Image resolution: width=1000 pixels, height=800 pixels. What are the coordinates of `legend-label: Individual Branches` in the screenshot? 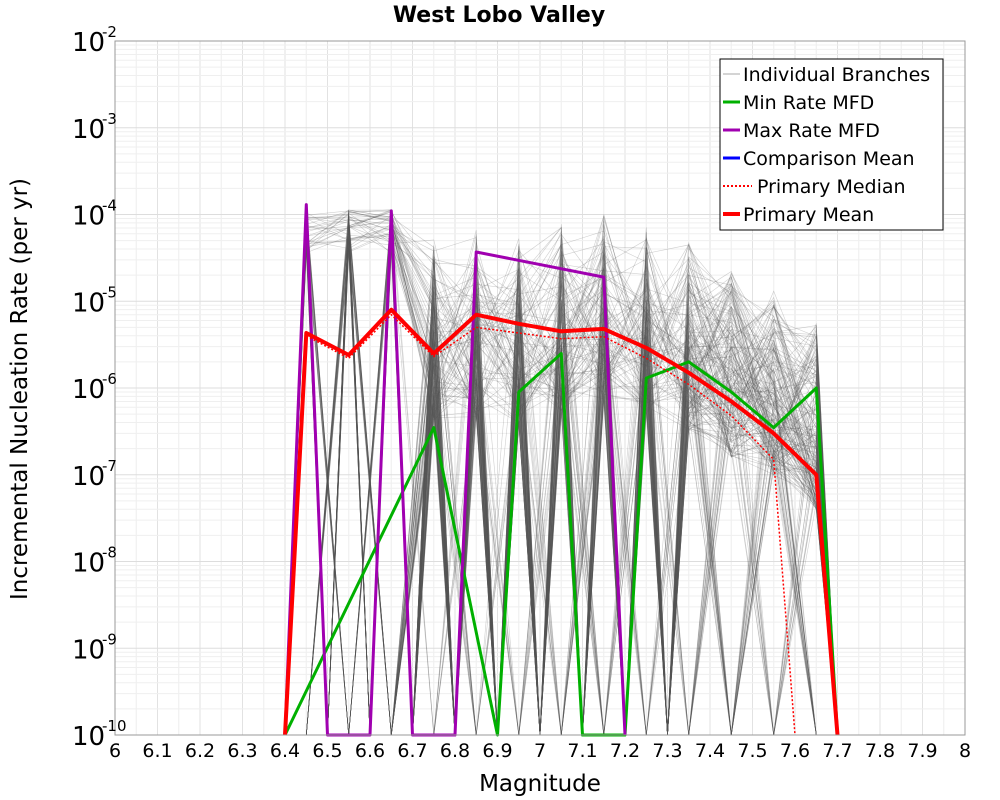 It's located at (836, 75).